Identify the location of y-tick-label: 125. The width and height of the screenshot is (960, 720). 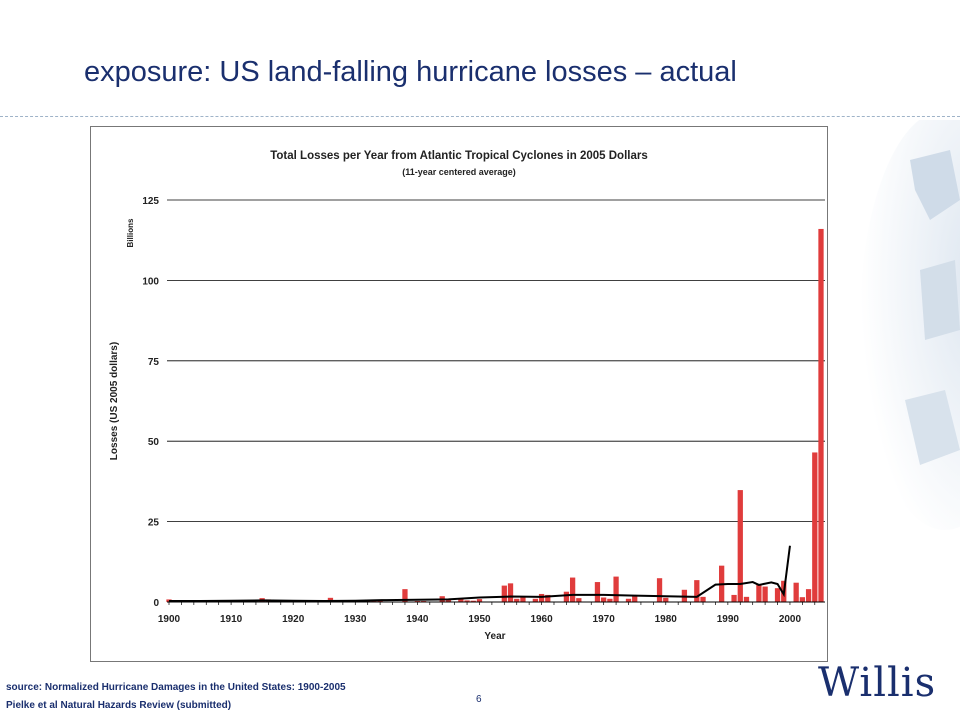
(150, 201).